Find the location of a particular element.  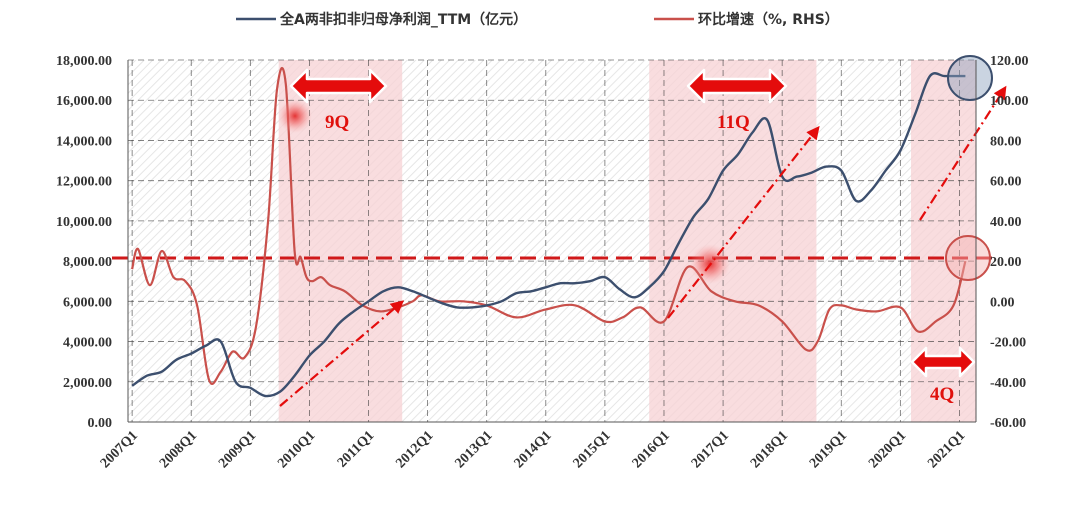

x-tick-label: 2013Q1 is located at coordinates (473, 449).